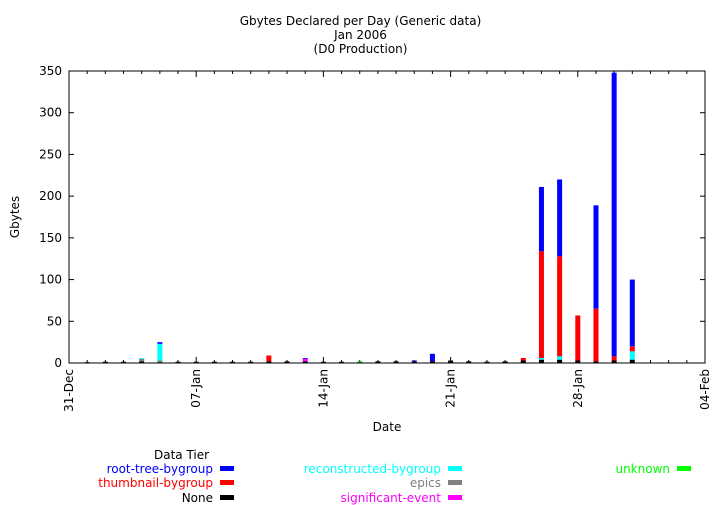 Image resolution: width=721 pixels, height=505 pixels. What do you see at coordinates (451, 388) in the screenshot?
I see `x-tick-label: 21-Jan` at bounding box center [451, 388].